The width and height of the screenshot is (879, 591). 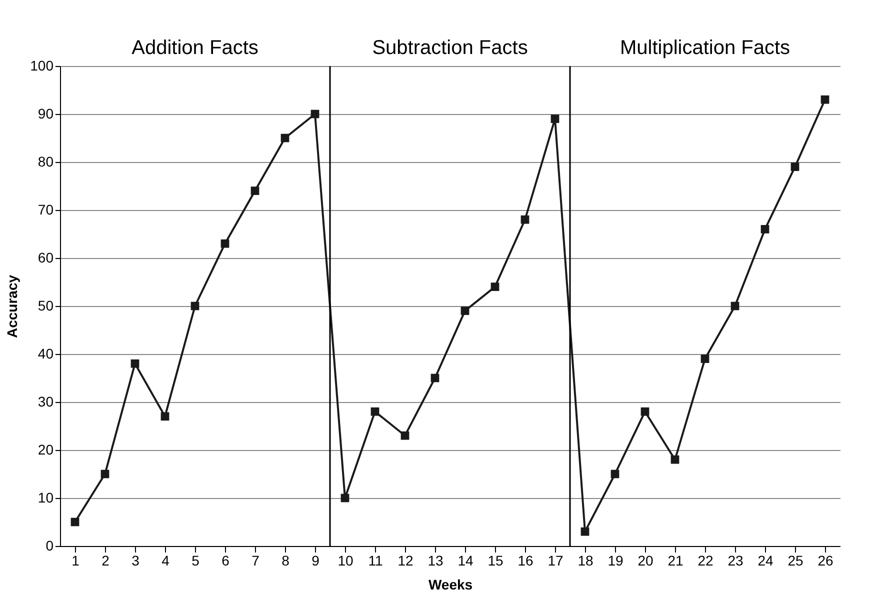 What do you see at coordinates (46, 402) in the screenshot?
I see `y-tick-label: 30` at bounding box center [46, 402].